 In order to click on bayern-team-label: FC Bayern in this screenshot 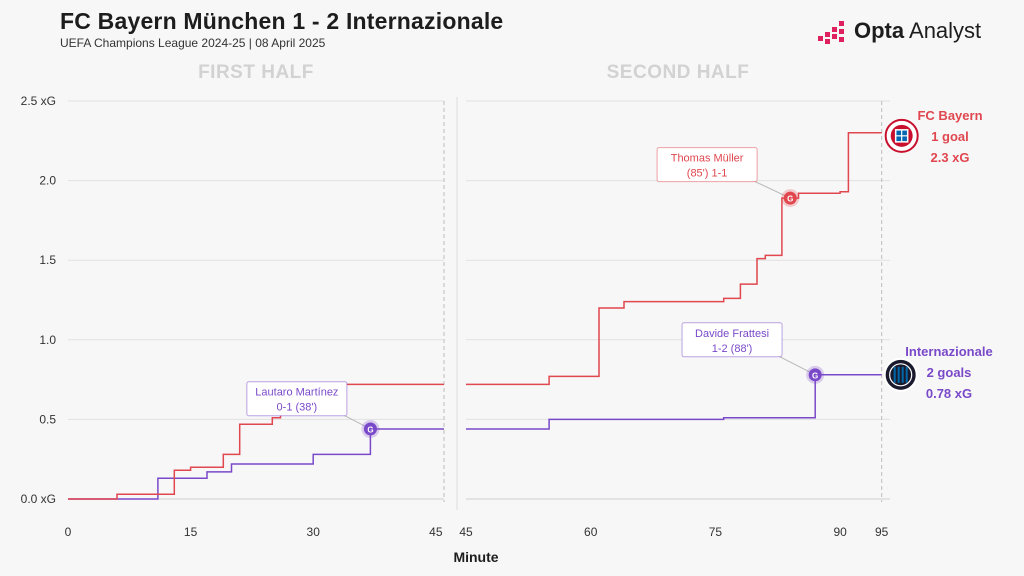, I will do `click(949, 115)`.